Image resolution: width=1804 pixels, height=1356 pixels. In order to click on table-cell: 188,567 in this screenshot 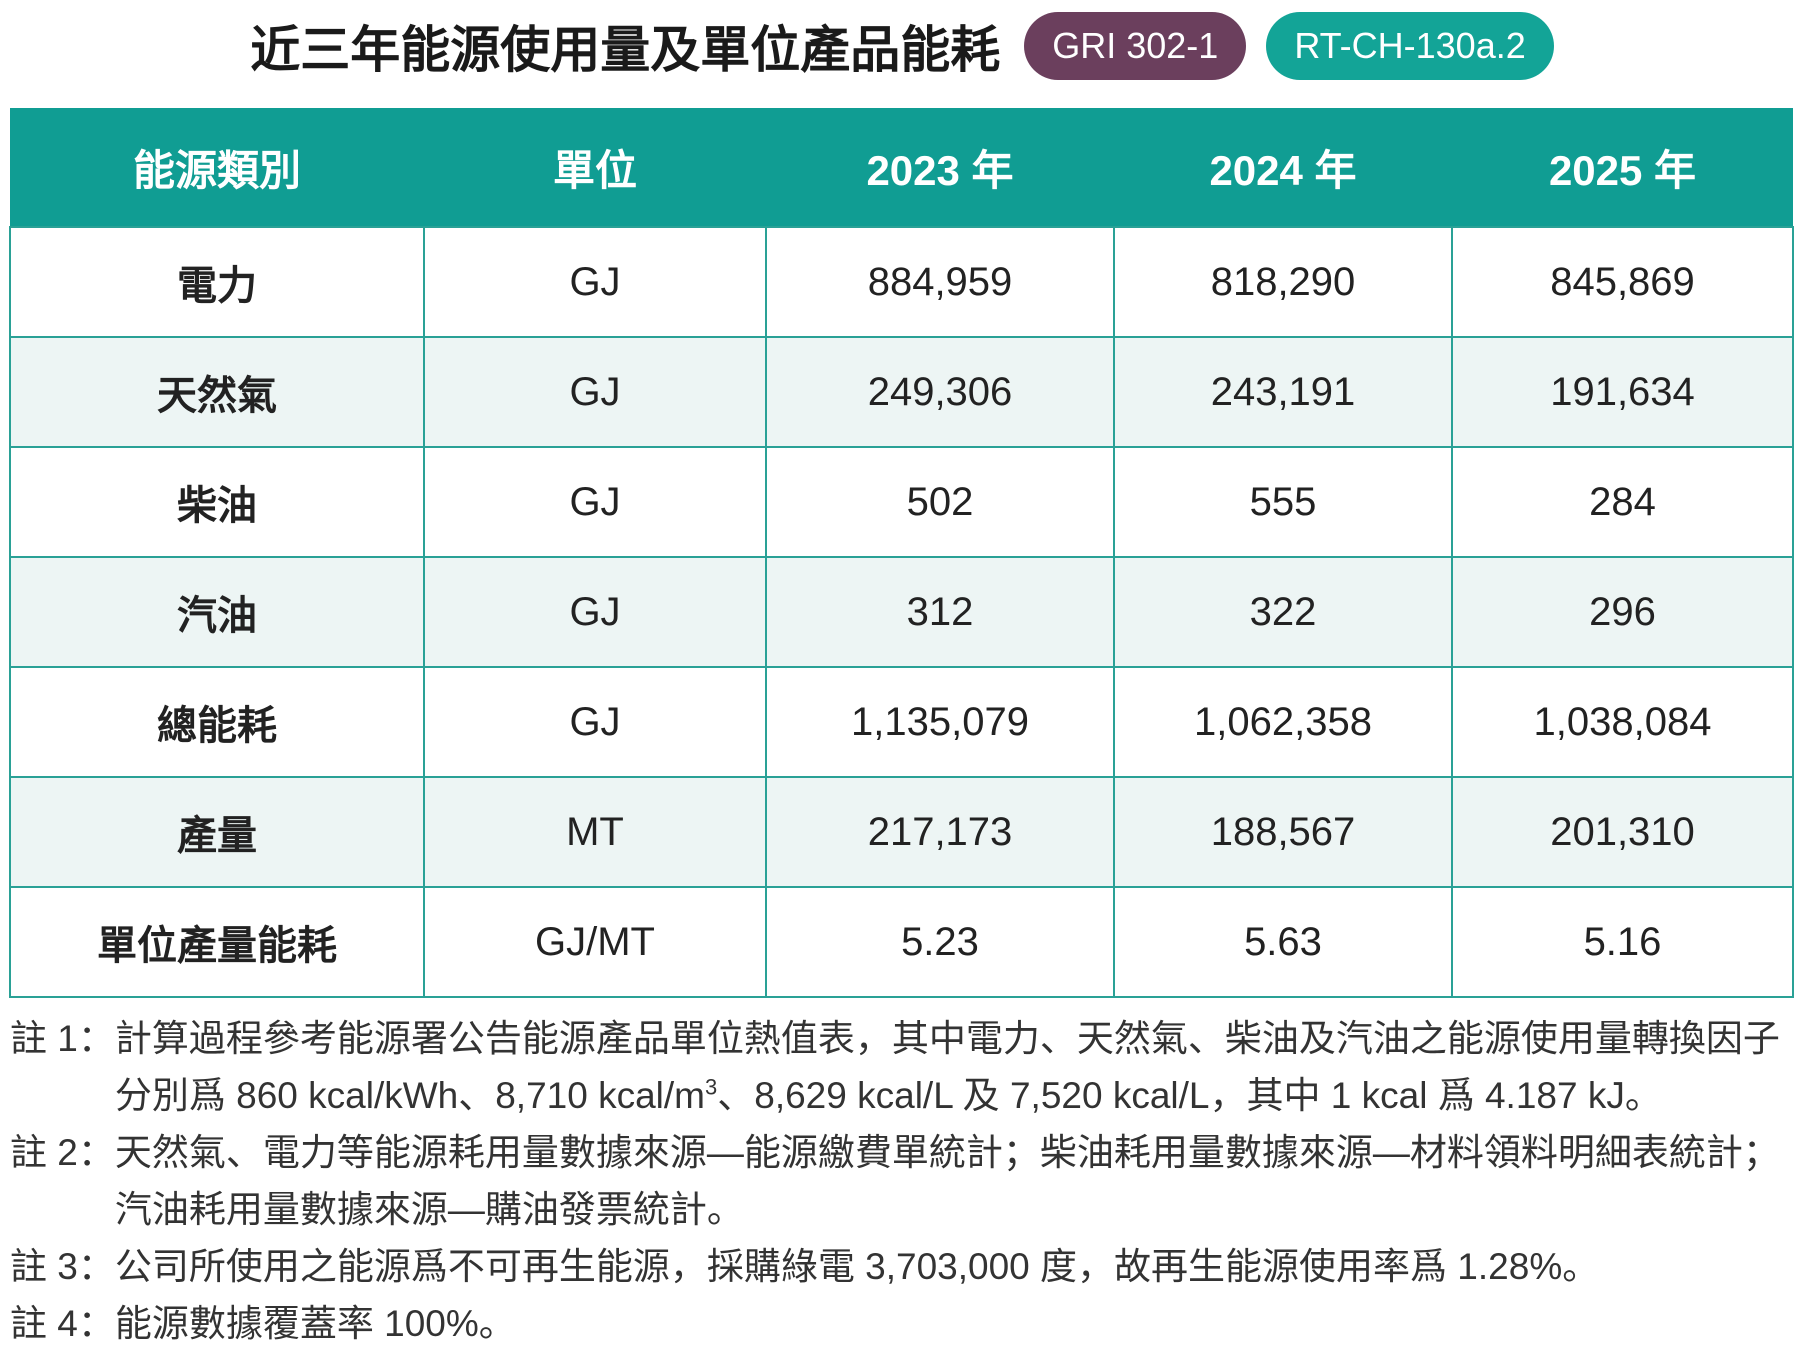, I will do `click(1283, 832)`.